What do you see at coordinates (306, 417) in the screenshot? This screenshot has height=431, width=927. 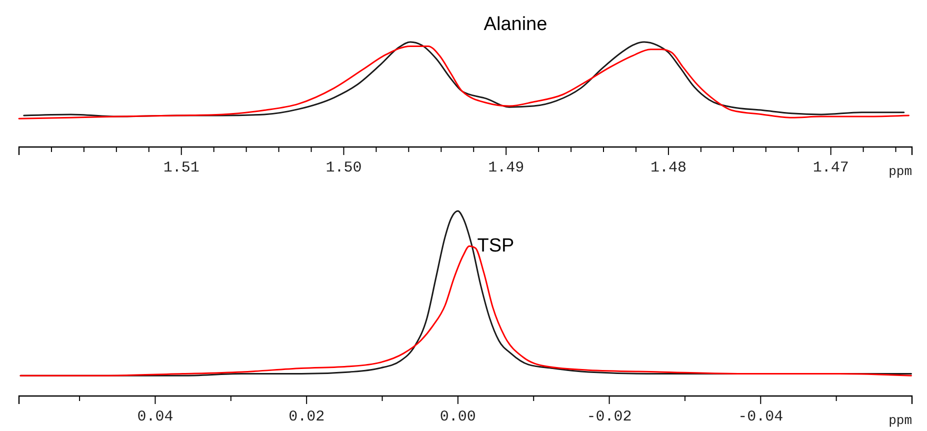 I see `x-tick-label: 0.02` at bounding box center [306, 417].